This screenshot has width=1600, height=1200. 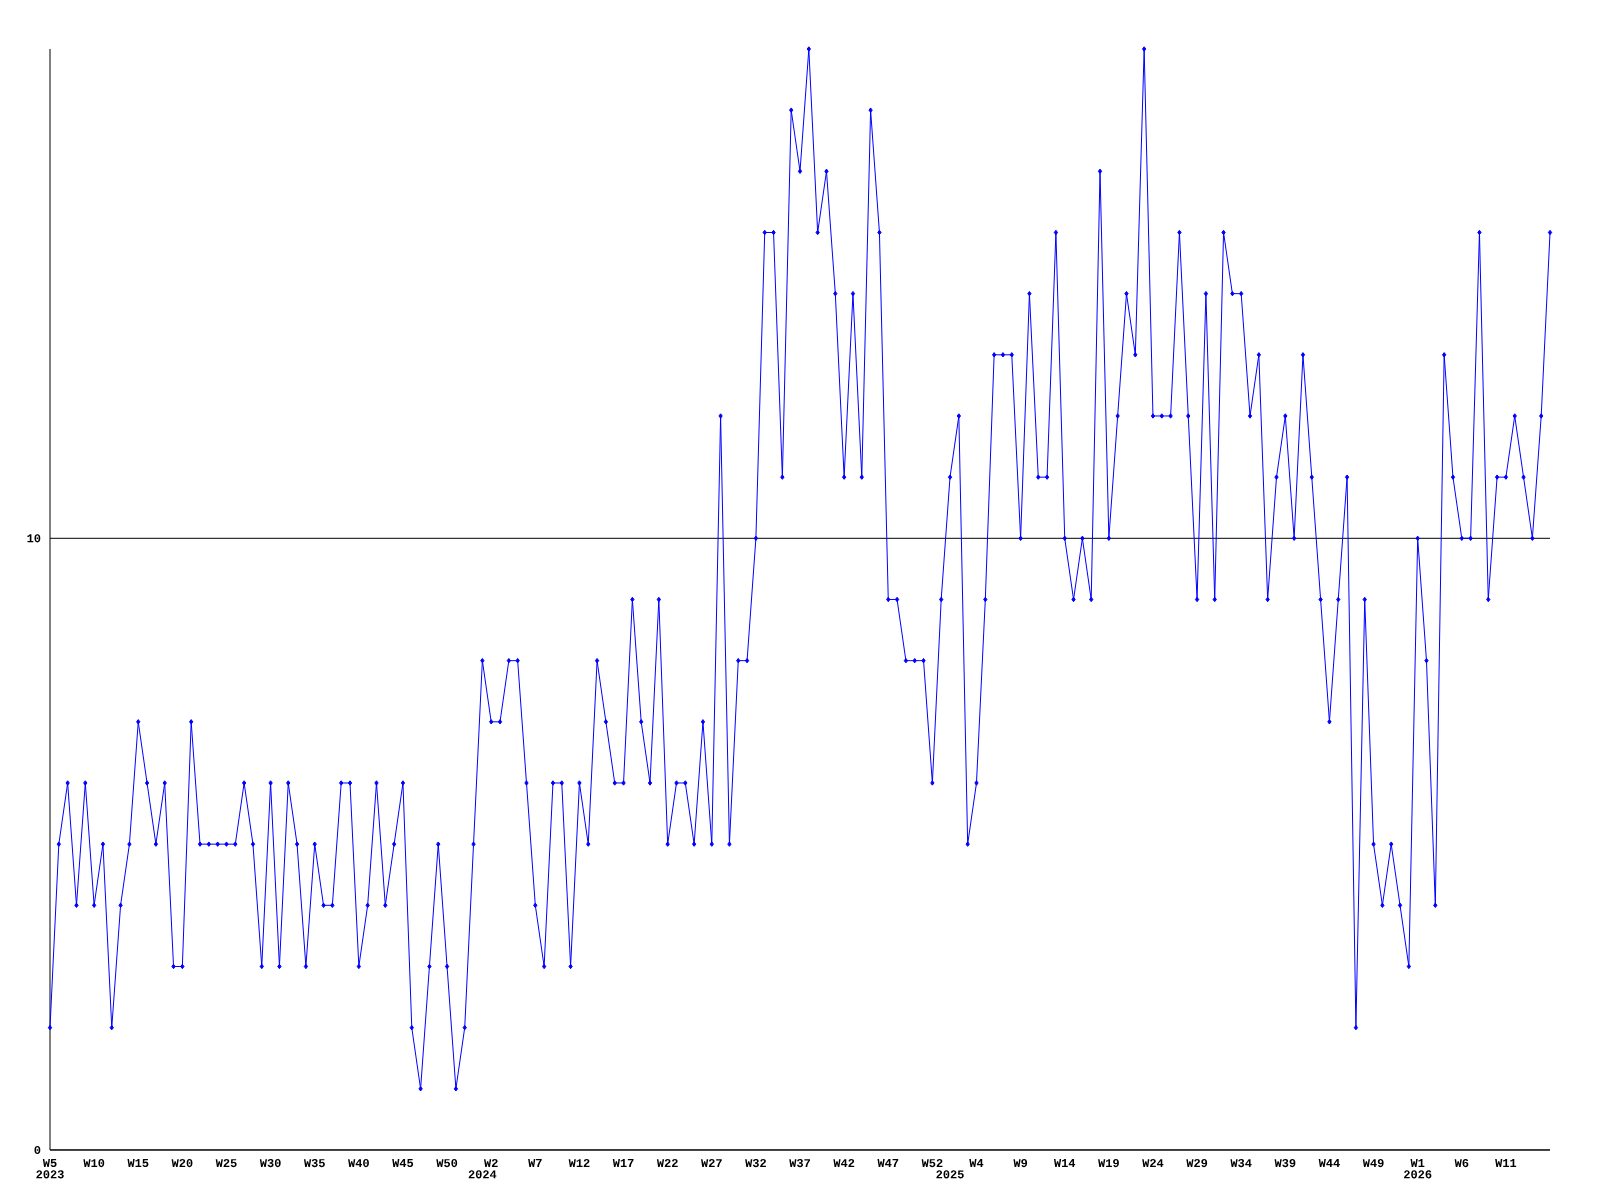 What do you see at coordinates (314, 1163) in the screenshot?
I see `x-tick-label: W35` at bounding box center [314, 1163].